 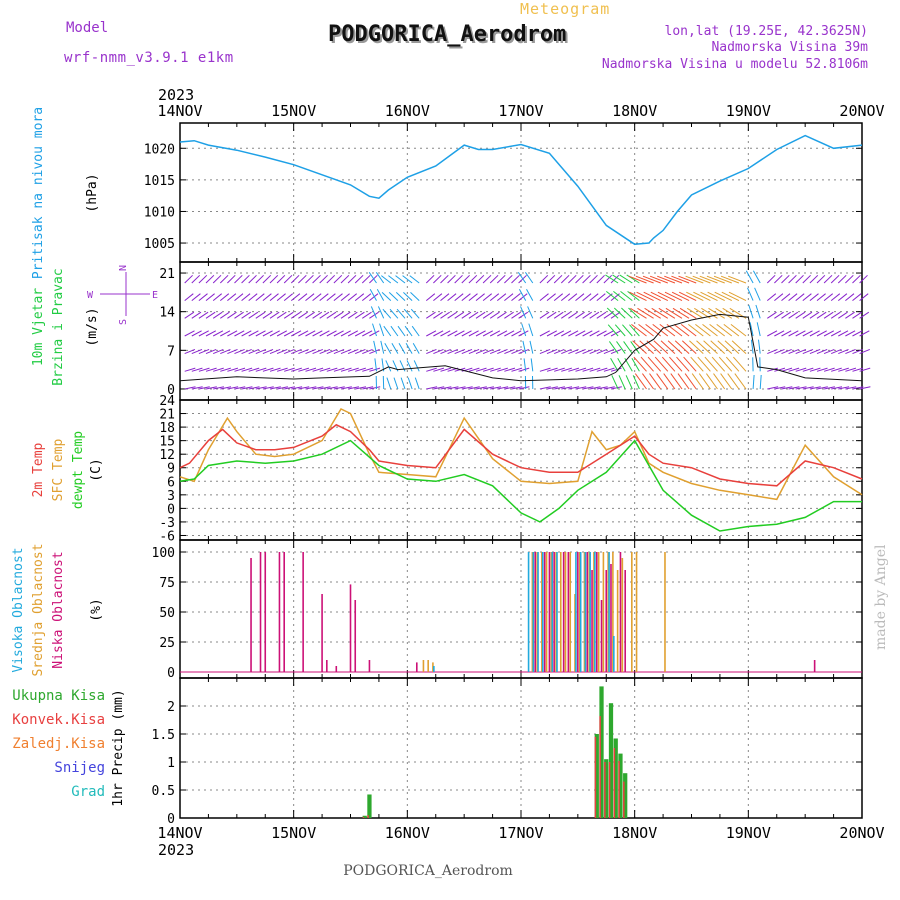 I want to click on meteogram-label: Meteogram, so click(x=565, y=9).